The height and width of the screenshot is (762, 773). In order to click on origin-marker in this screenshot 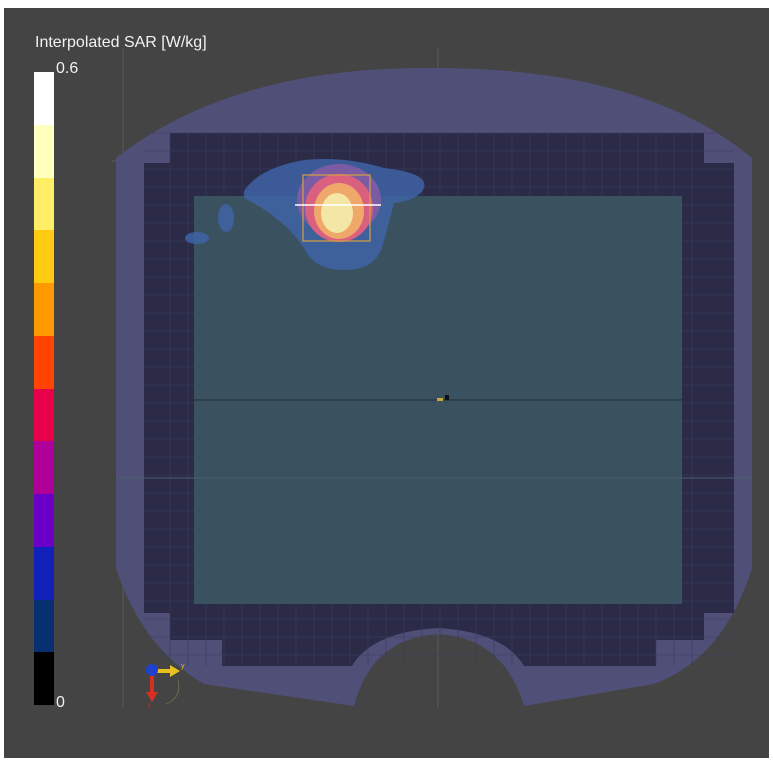, I will do `click(443, 398)`.